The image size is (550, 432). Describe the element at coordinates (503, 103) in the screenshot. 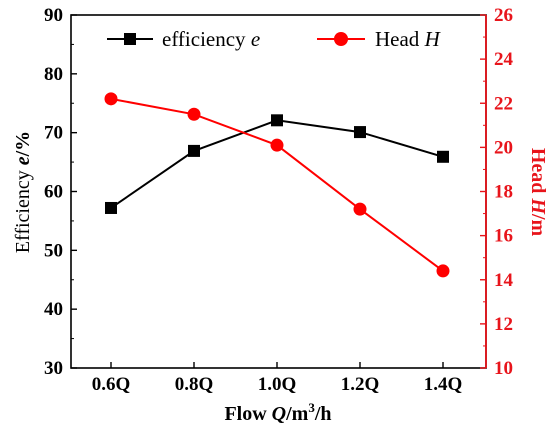

I see `right-tick-label: 22` at that location.